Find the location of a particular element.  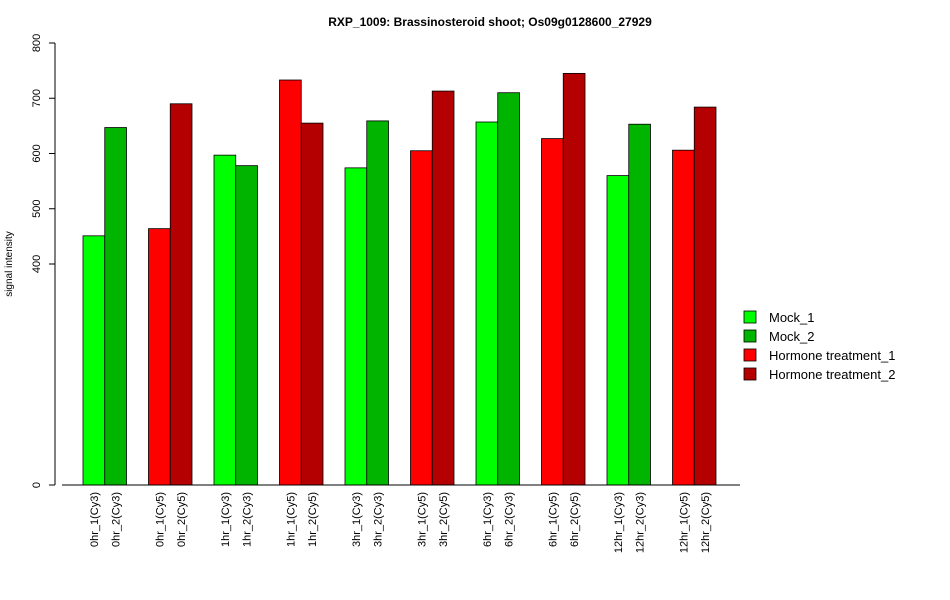

x-tick-label: 1hr_1(Cy3) is located at coordinates (226, 519).